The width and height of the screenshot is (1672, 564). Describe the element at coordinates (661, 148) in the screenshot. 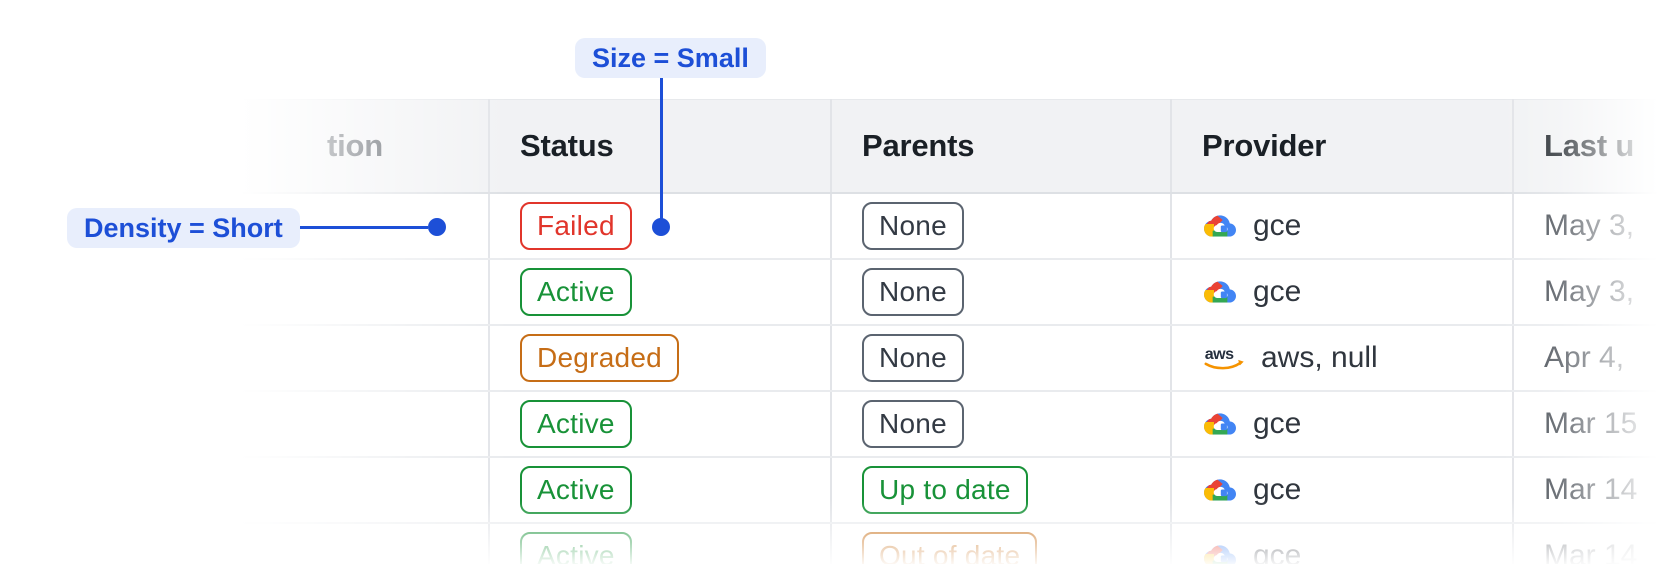

I see `size-callout-connector-line` at that location.